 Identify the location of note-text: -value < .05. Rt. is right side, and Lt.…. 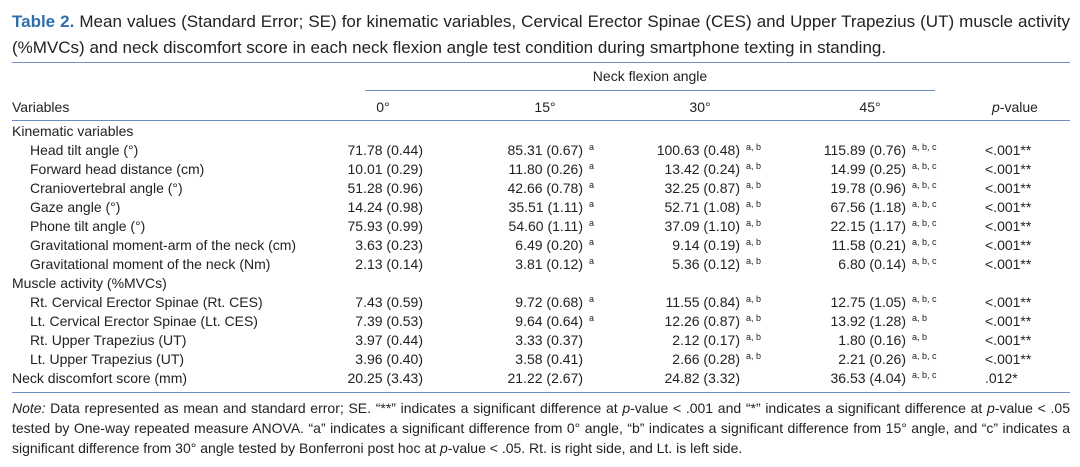
(595, 448).